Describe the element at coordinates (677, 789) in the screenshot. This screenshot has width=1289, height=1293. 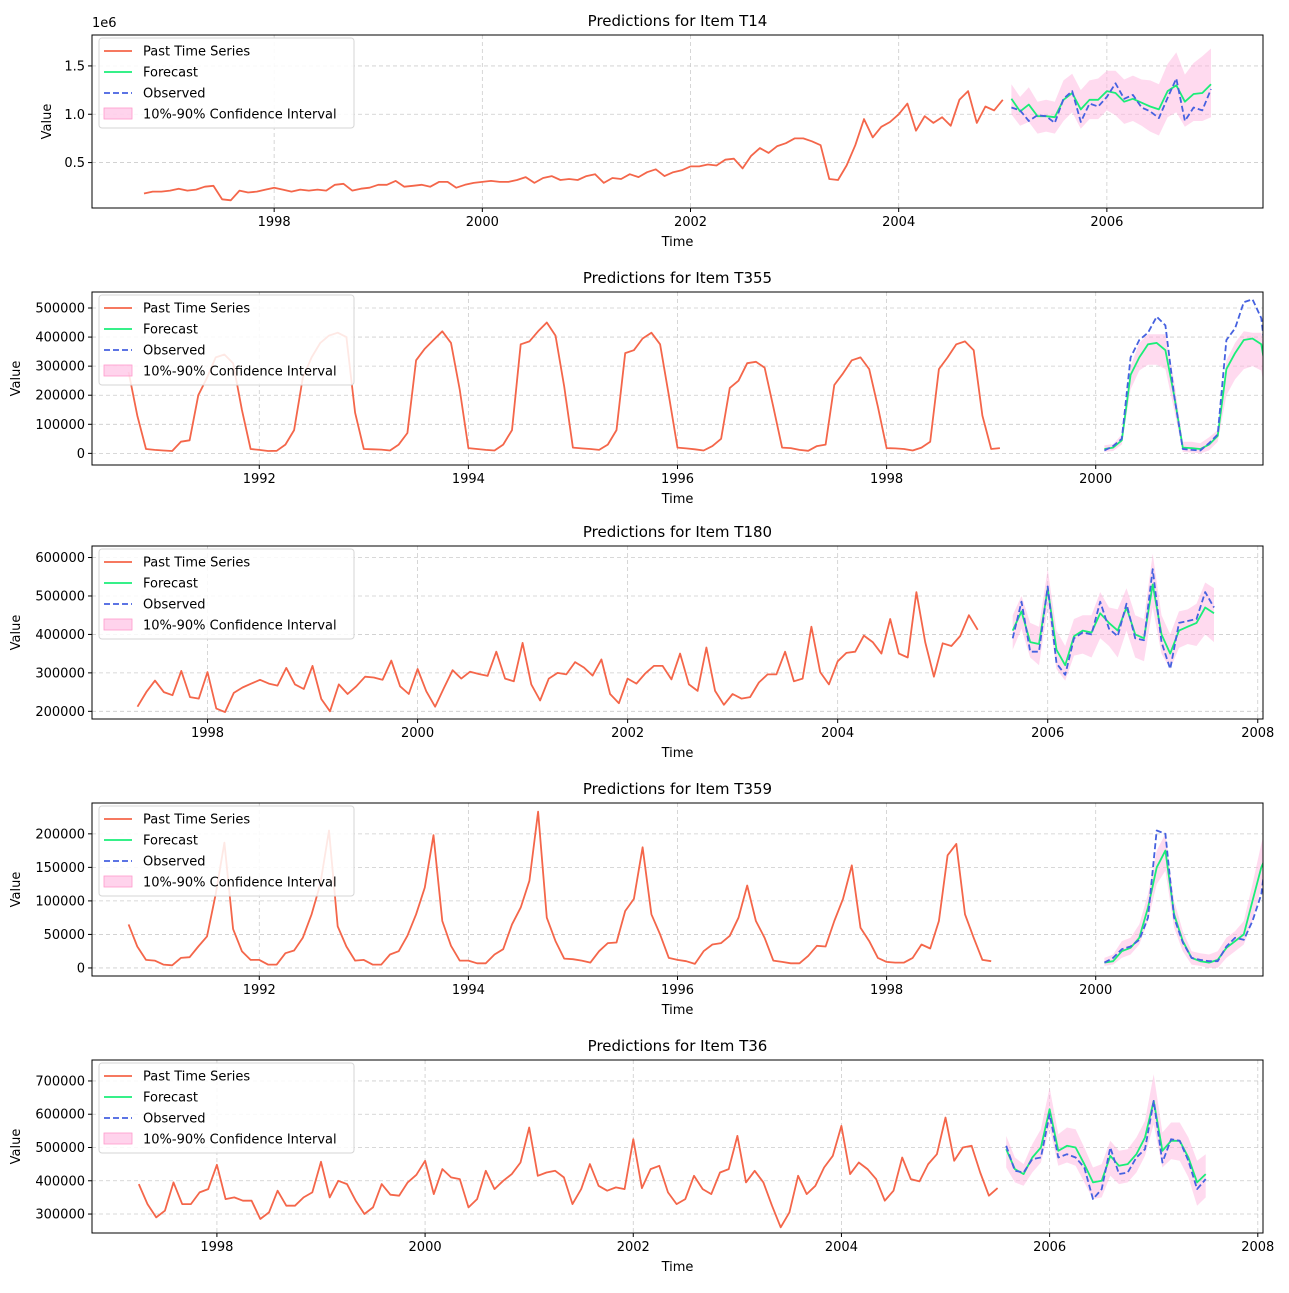
I see `chart-title: Predictions for Item T359` at that location.